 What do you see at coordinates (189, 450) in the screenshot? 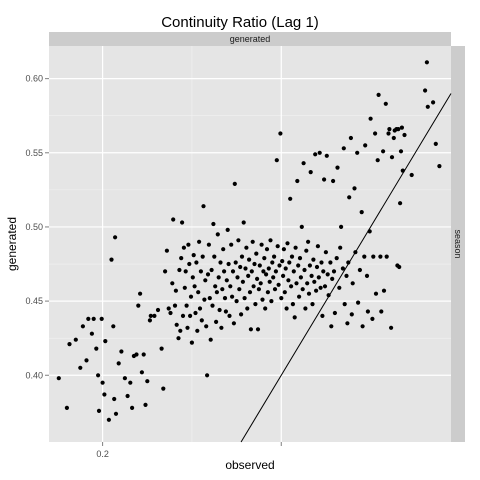
I see `x-axis-ticks: 0.2` at bounding box center [189, 450].